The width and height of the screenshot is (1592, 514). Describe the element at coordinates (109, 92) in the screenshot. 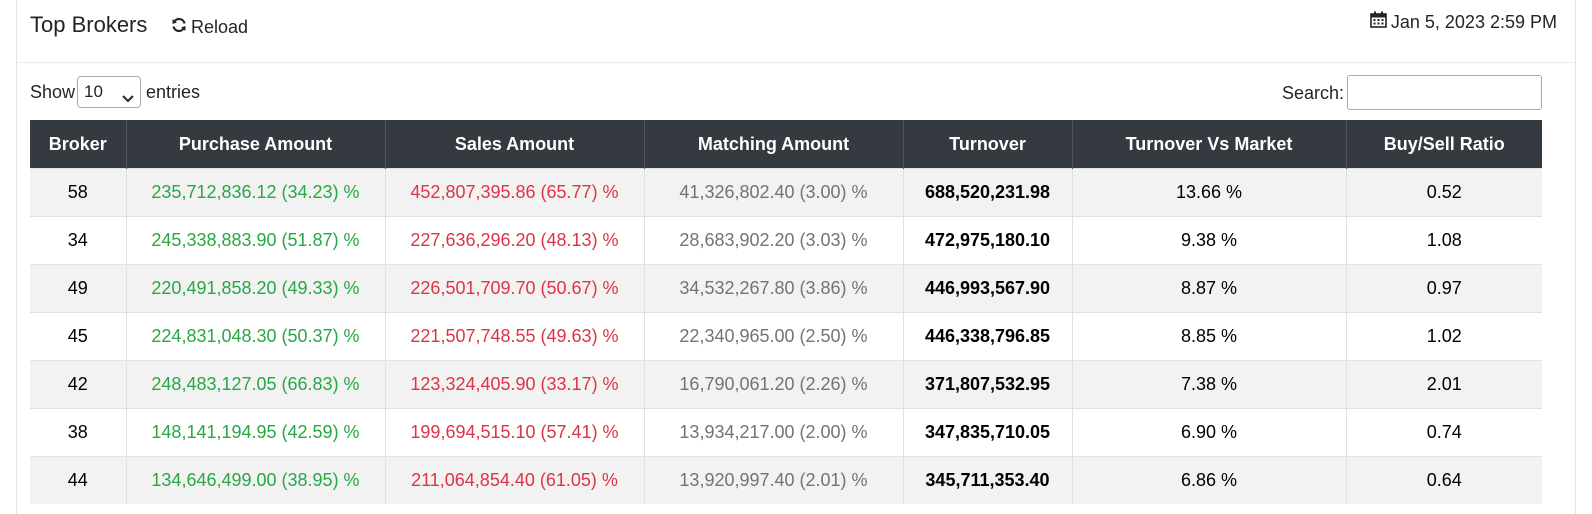

I see `page-length-select: 10` at that location.